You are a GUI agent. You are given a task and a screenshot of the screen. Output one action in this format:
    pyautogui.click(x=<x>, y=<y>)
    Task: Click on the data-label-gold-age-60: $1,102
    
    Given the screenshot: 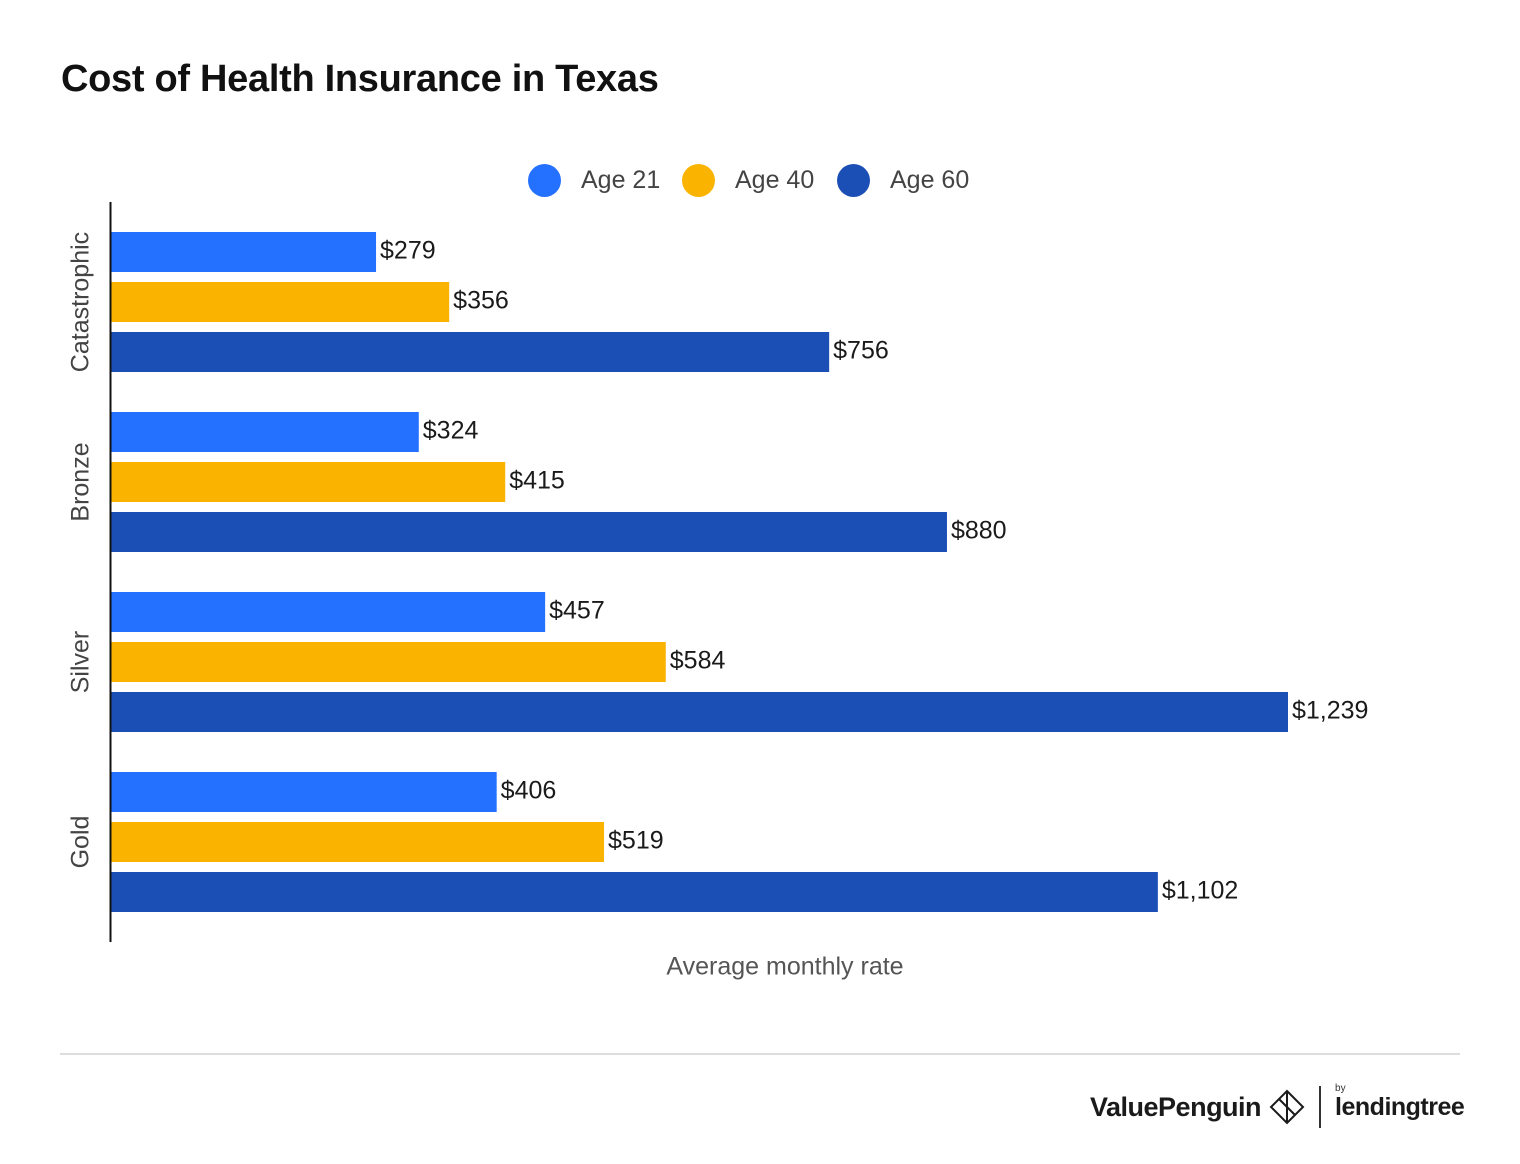 What is the action you would take?
    pyautogui.click(x=1200, y=891)
    